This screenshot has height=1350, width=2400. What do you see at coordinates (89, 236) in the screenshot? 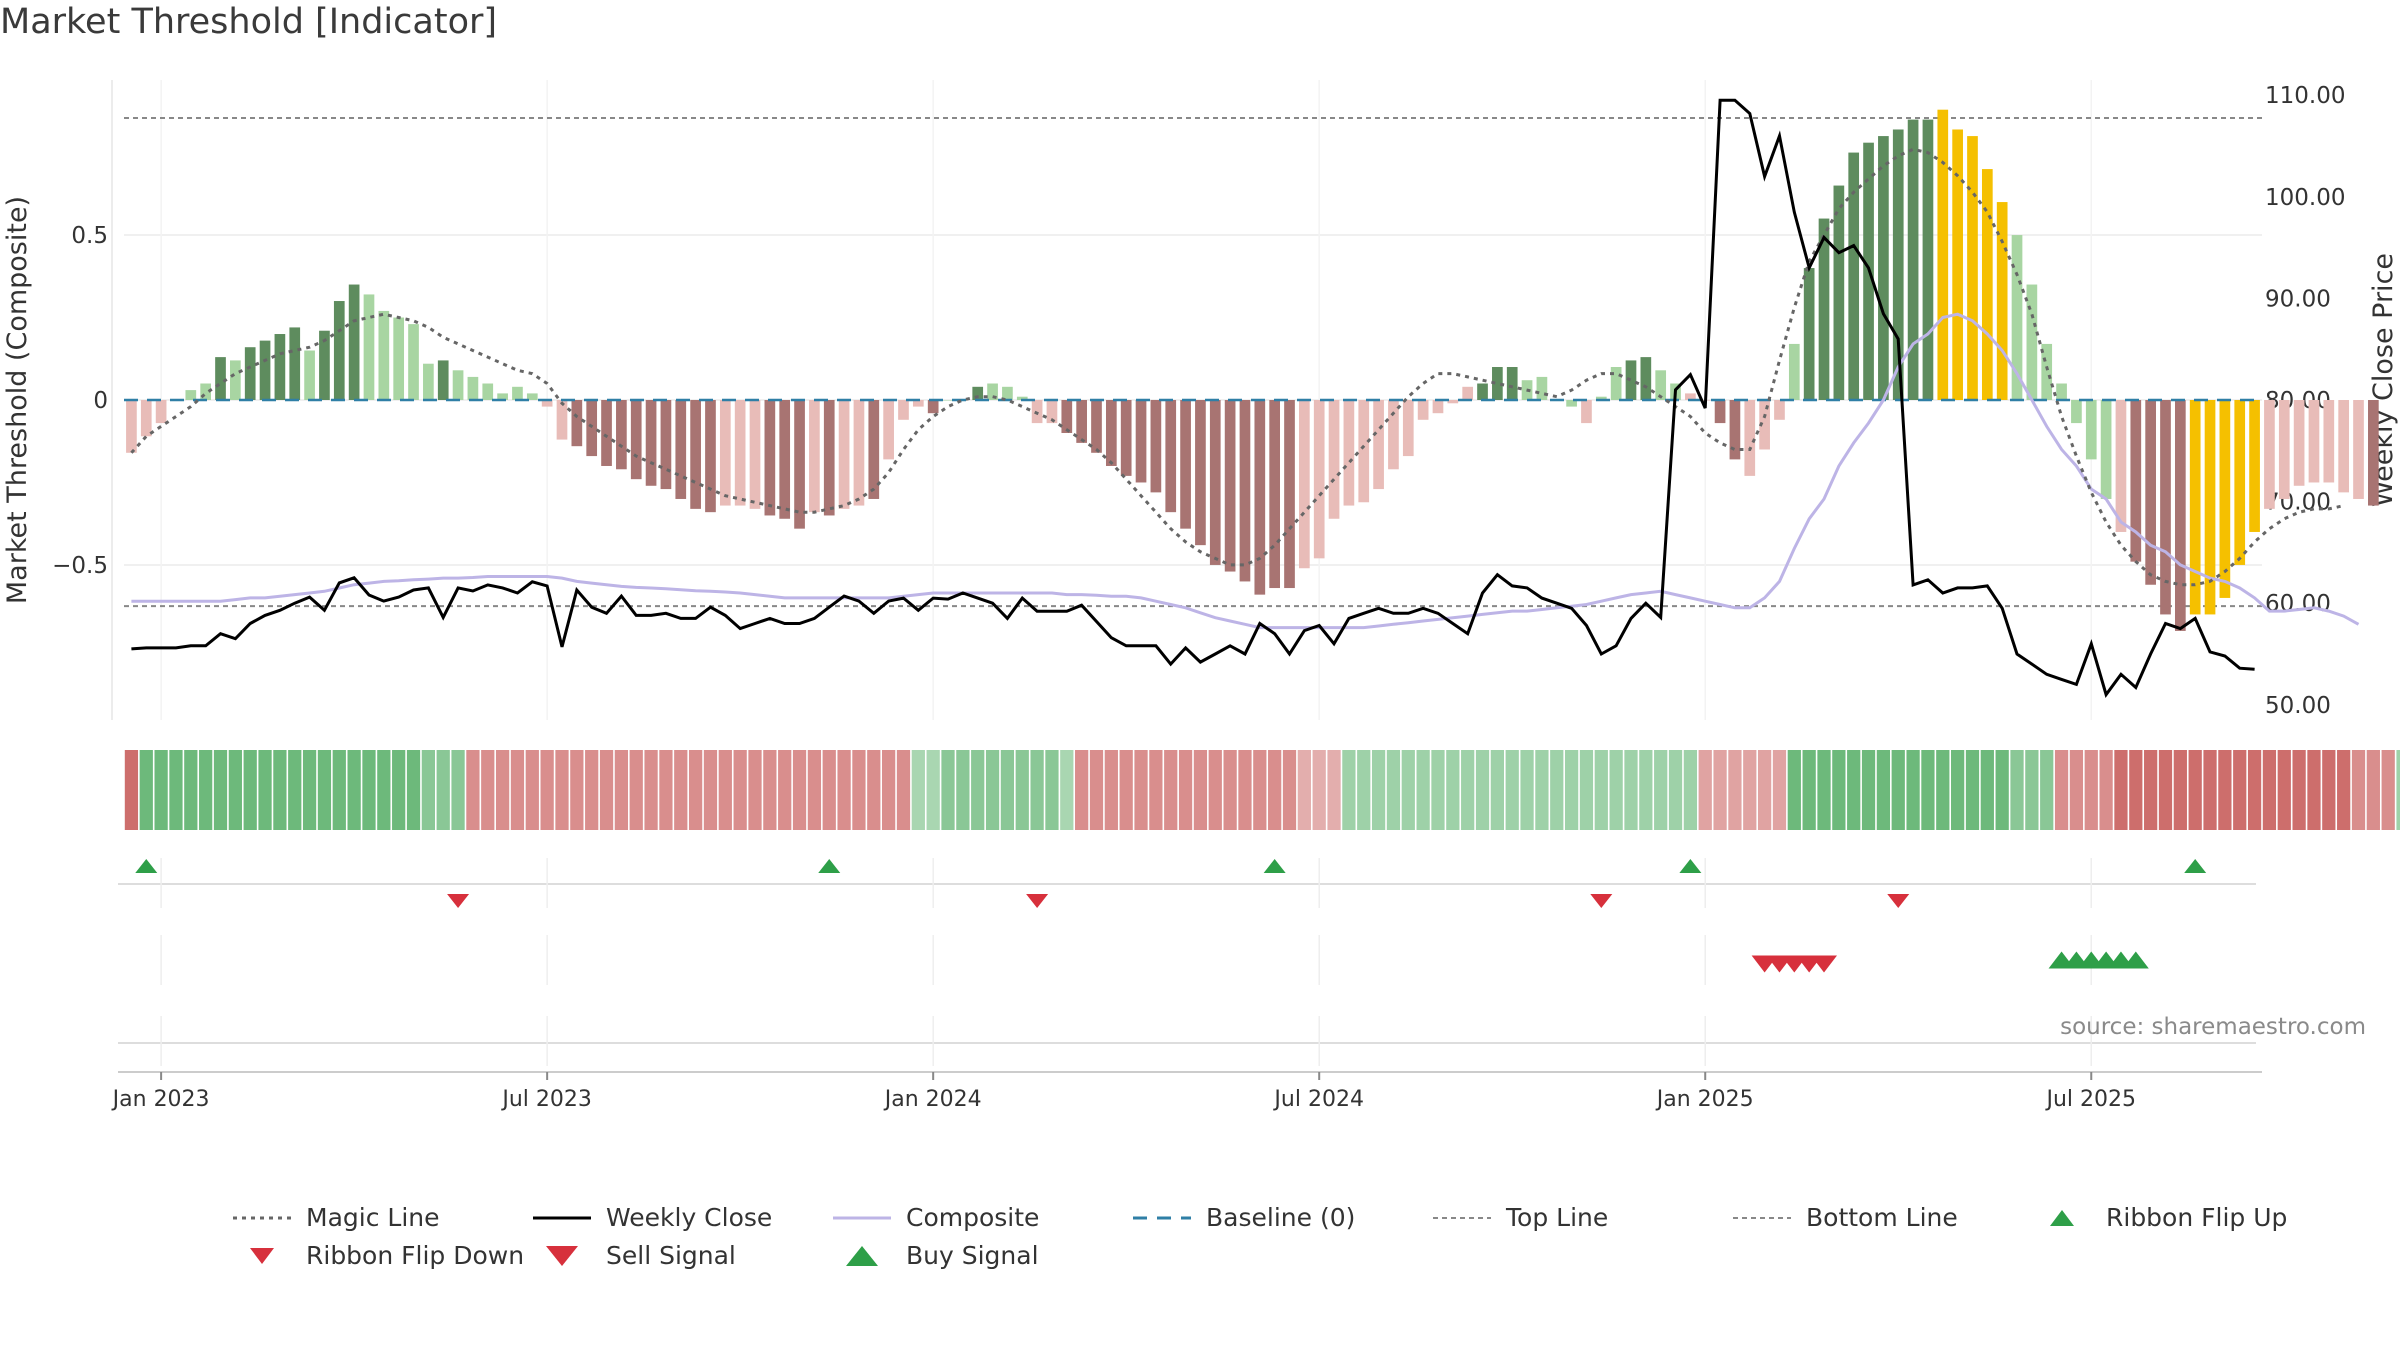
I see `y-tick-label: 0.5` at bounding box center [89, 236].